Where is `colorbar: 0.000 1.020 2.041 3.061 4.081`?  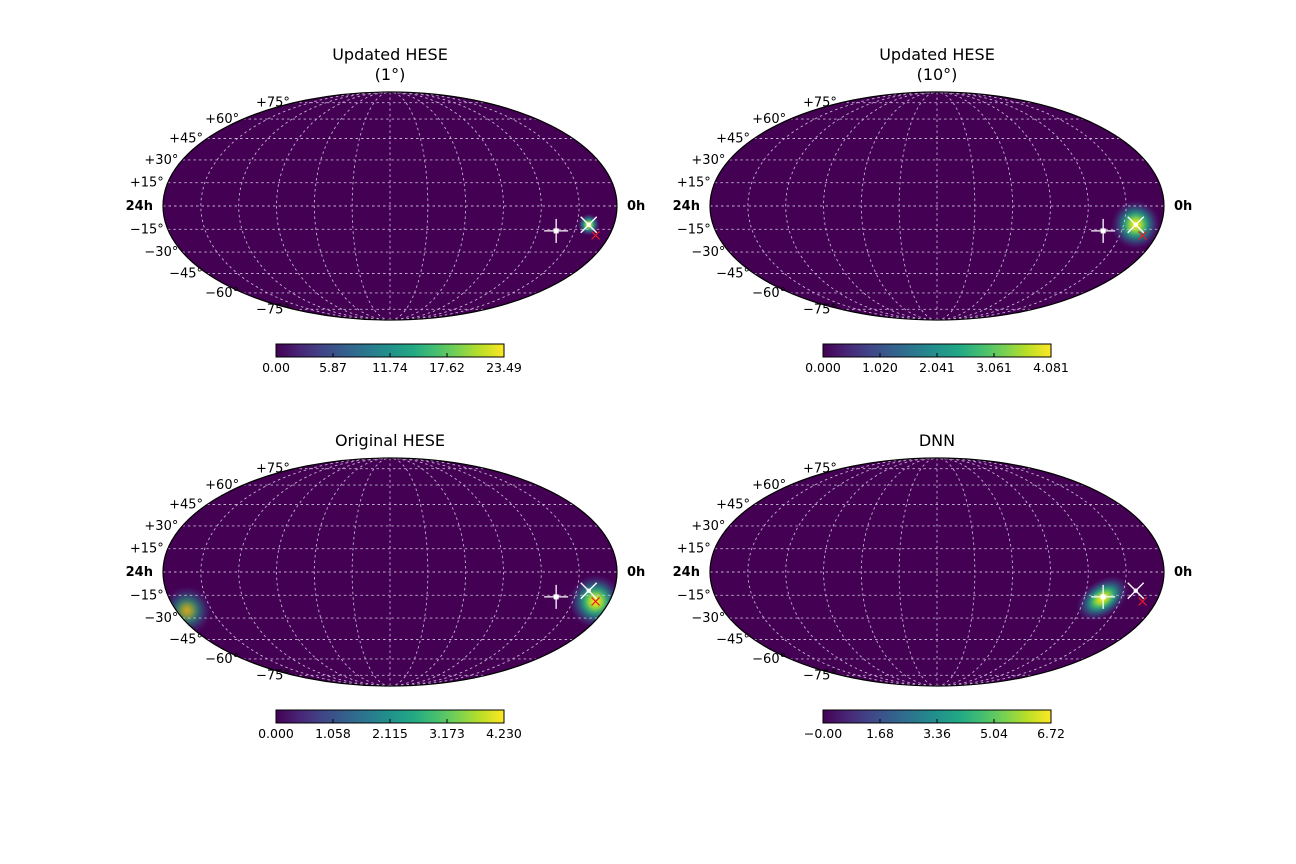
colorbar: 0.000 1.020 2.041 3.061 4.081 is located at coordinates (937, 359).